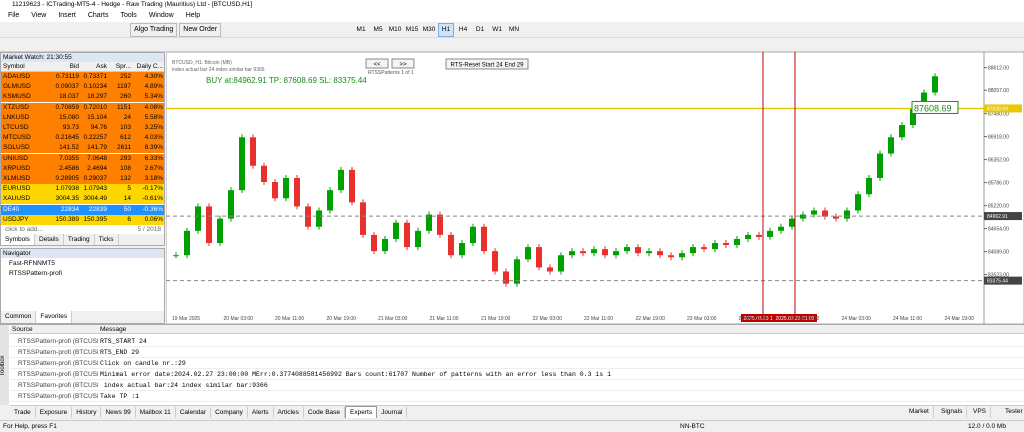 The height and width of the screenshot is (432, 1024). Describe the element at coordinates (125, 158) in the screenshot. I see `quote-cell: 293` at that location.